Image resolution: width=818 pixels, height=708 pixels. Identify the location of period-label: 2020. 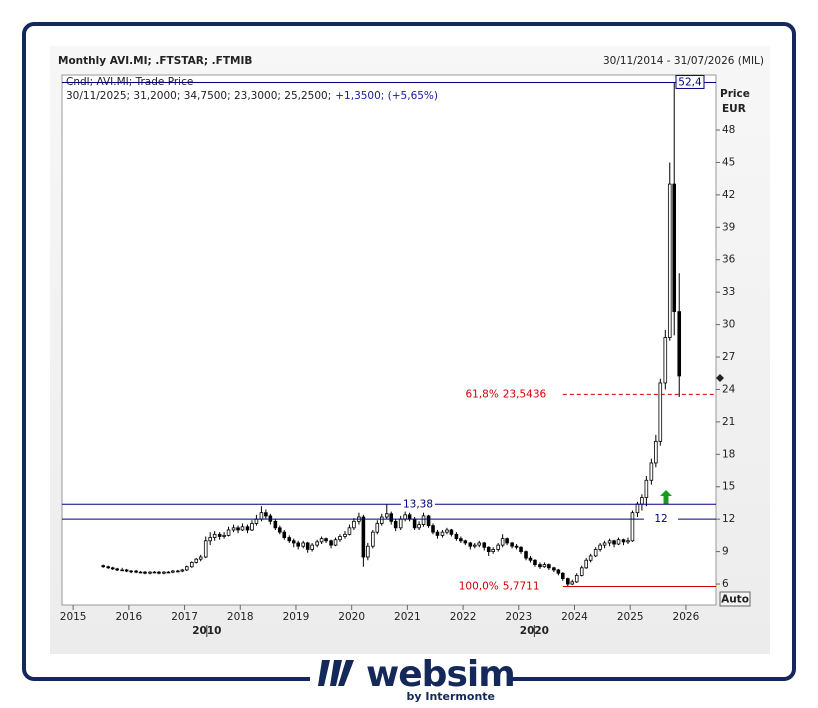
(534, 631).